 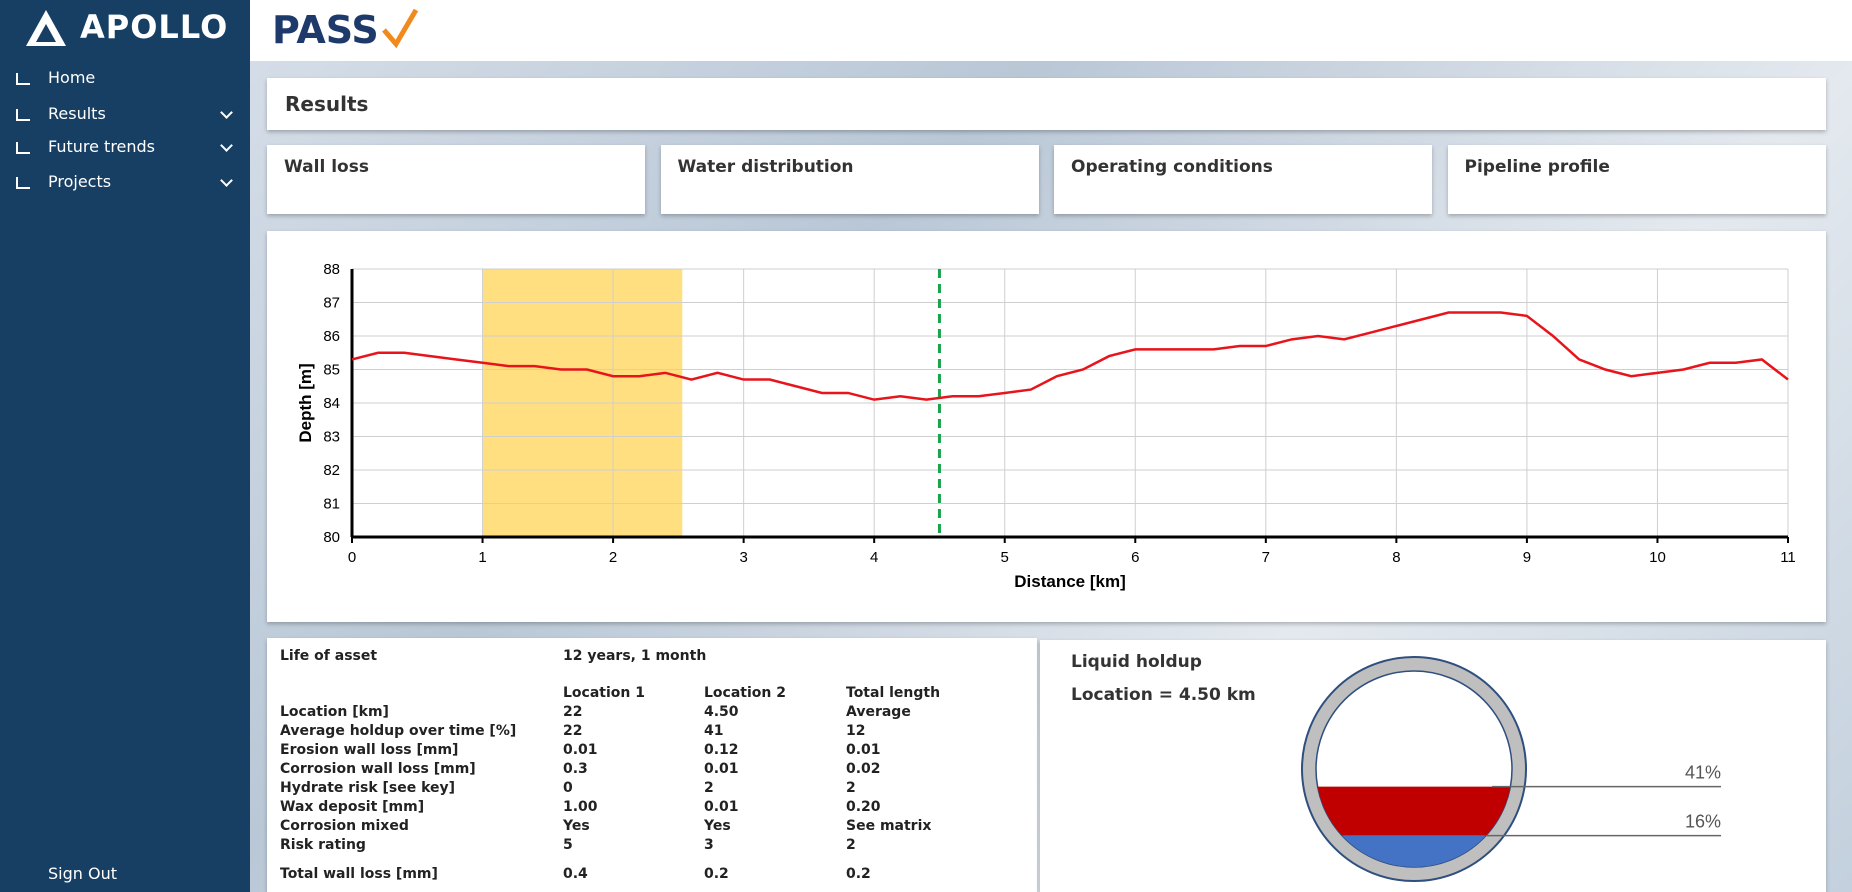 What do you see at coordinates (352, 807) in the screenshot?
I see `table-cell: Wax deposit [mm]` at bounding box center [352, 807].